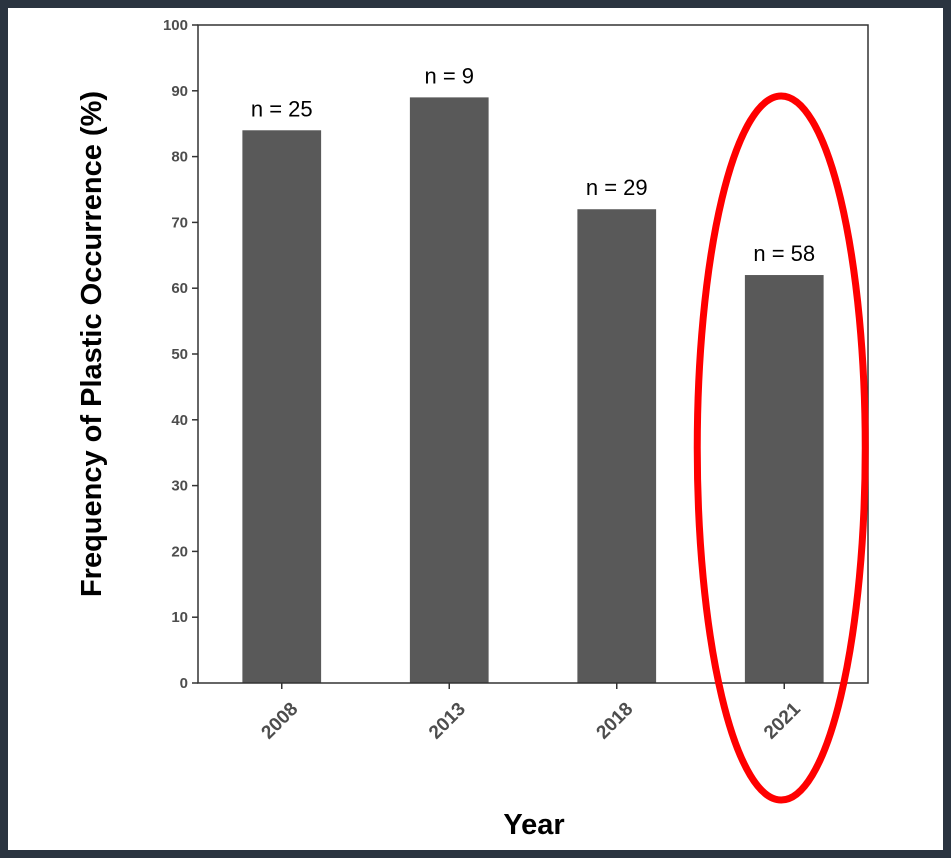  What do you see at coordinates (533, 825) in the screenshot?
I see `x-axis-title: Year` at bounding box center [533, 825].